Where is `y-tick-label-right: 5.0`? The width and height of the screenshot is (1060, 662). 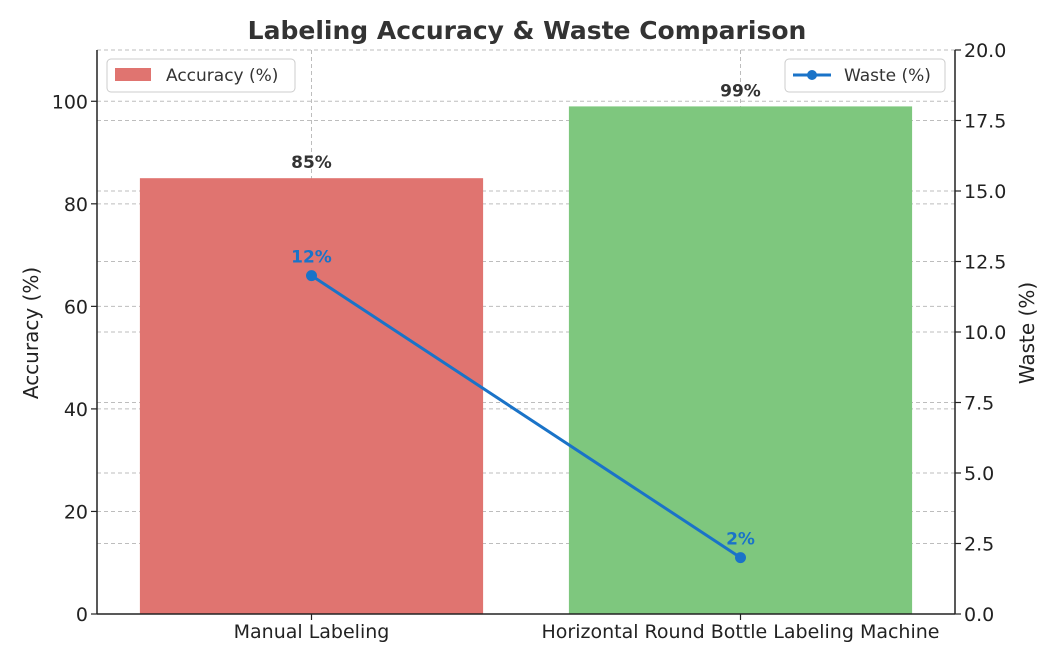 y-tick-label-right: 5.0 is located at coordinates (979, 474).